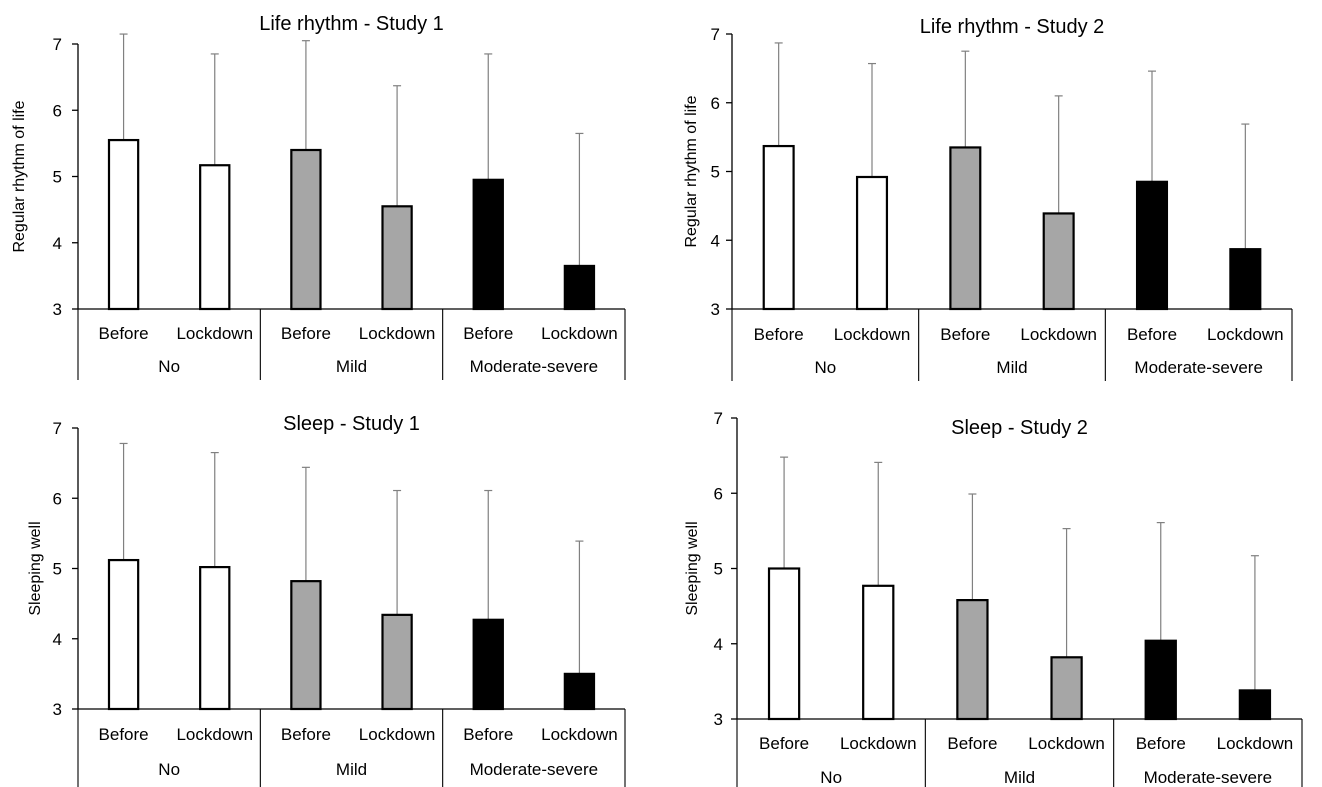 The image size is (1322, 787). Describe the element at coordinates (1012, 27) in the screenshot. I see `chart-title: Life rhythm - Study 2` at that location.